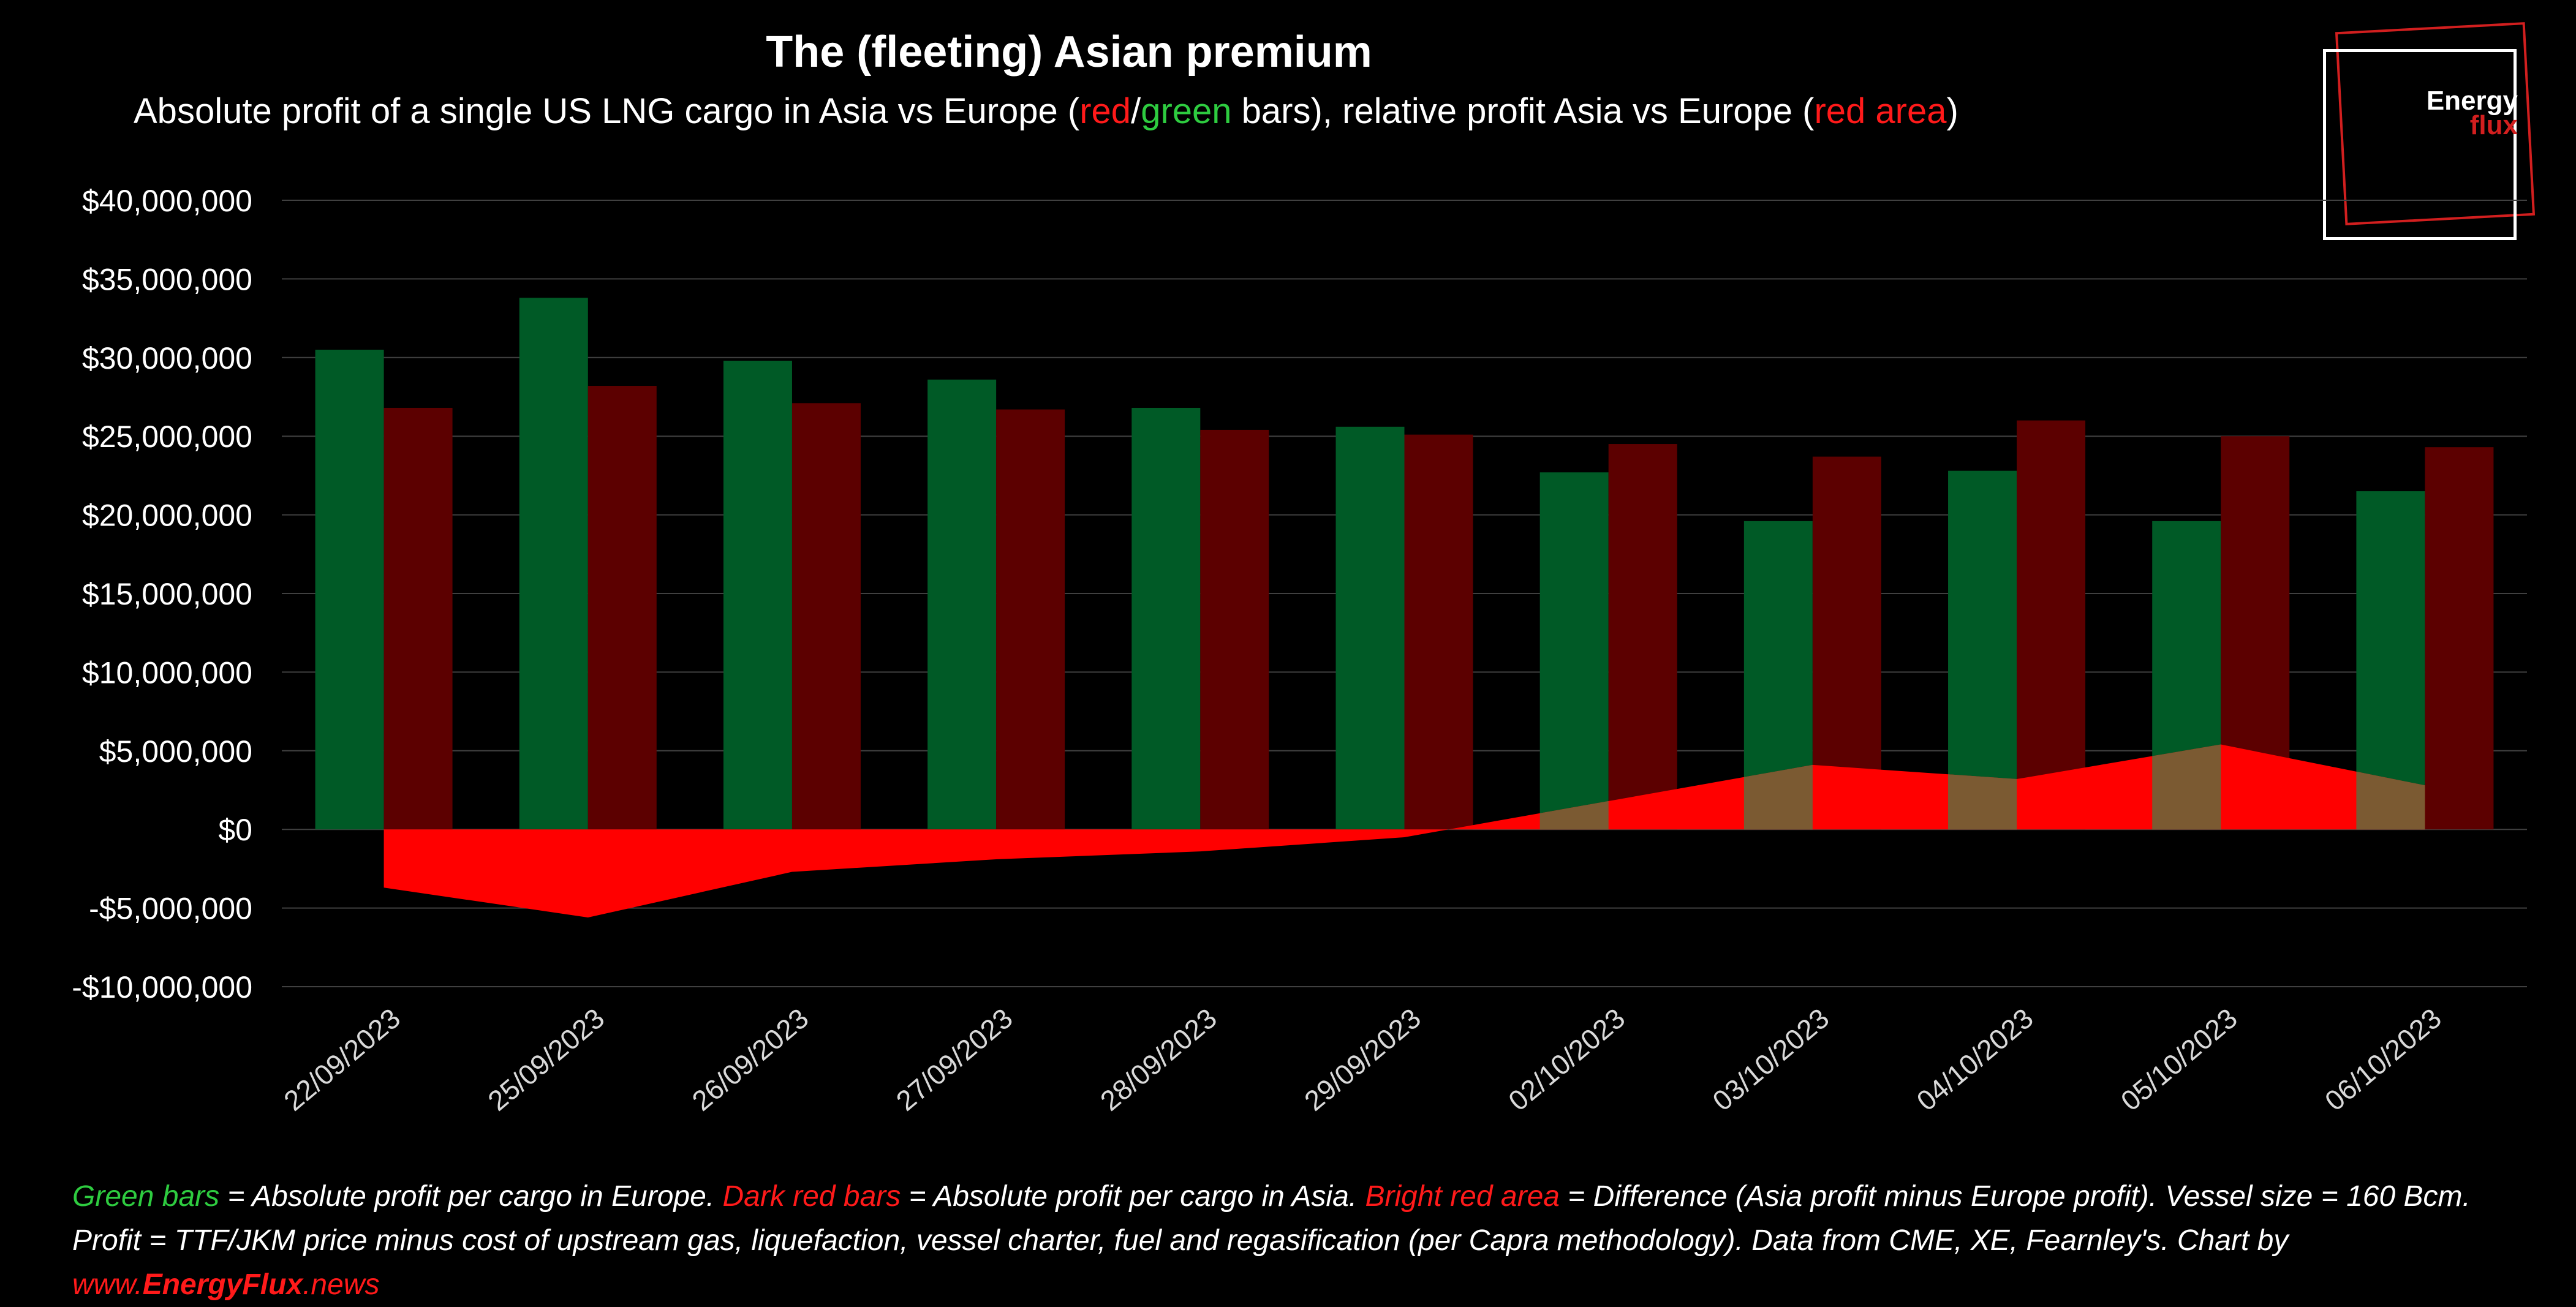  Describe the element at coordinates (954, 1059) in the screenshot. I see `x-tick-label: 27/09/2023` at that location.